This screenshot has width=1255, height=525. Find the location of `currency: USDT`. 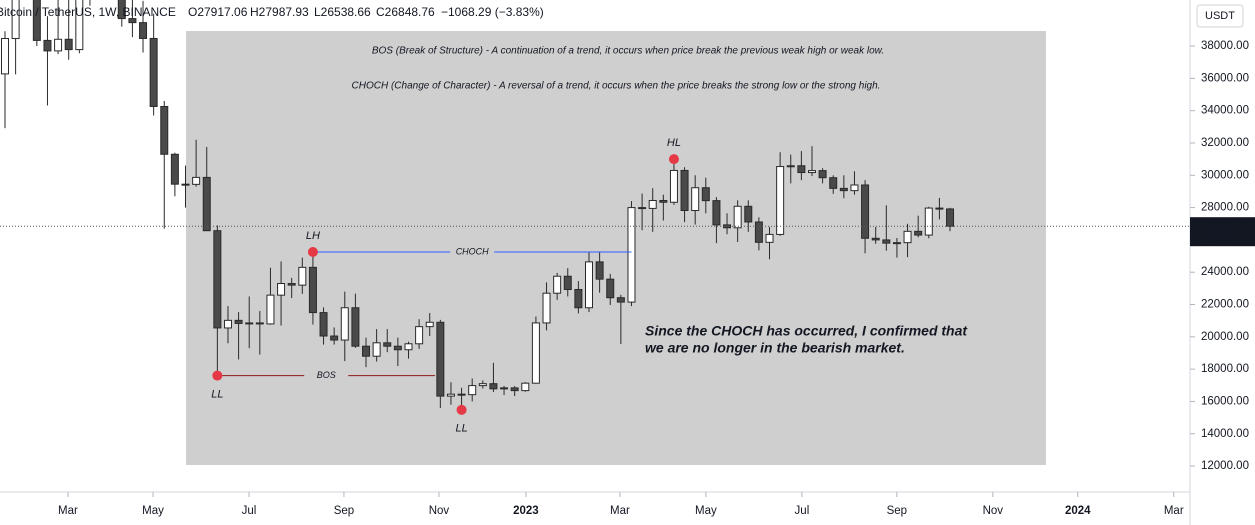

currency: USDT is located at coordinates (1220, 16).